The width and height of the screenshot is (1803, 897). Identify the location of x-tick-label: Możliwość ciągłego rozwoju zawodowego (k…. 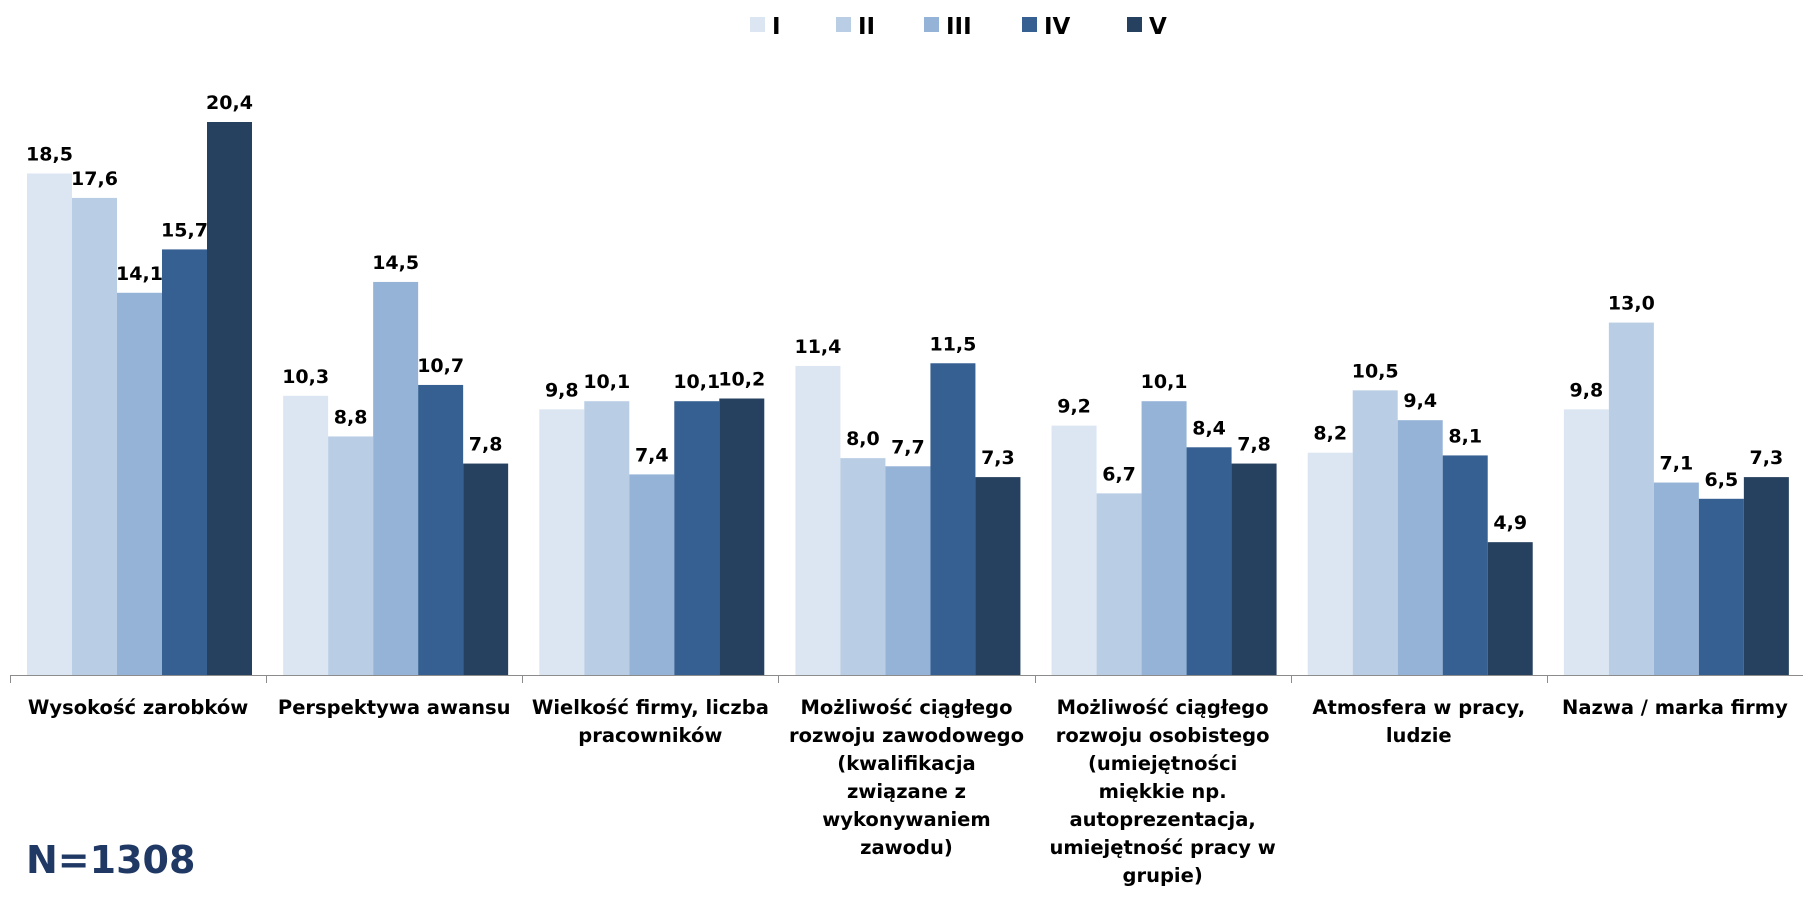
(906, 777).